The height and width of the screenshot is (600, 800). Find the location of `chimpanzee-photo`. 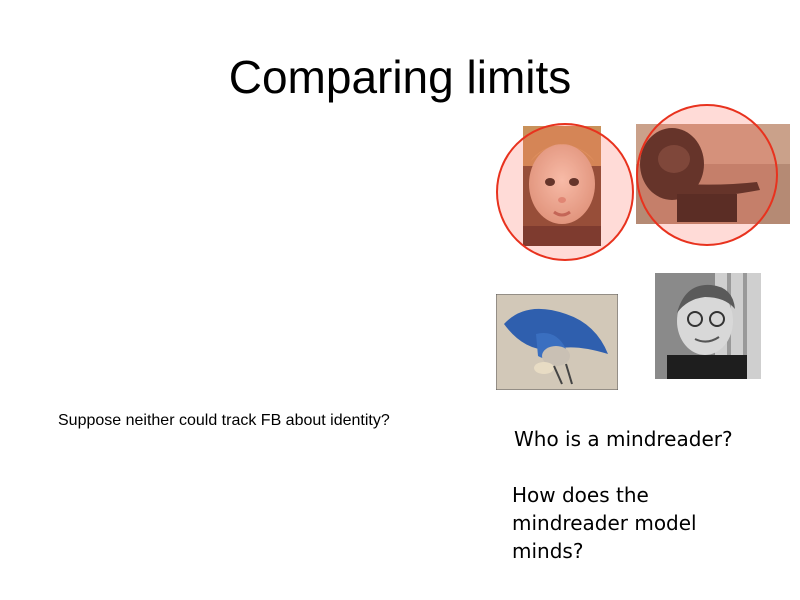

chimpanzee-photo is located at coordinates (712, 175).